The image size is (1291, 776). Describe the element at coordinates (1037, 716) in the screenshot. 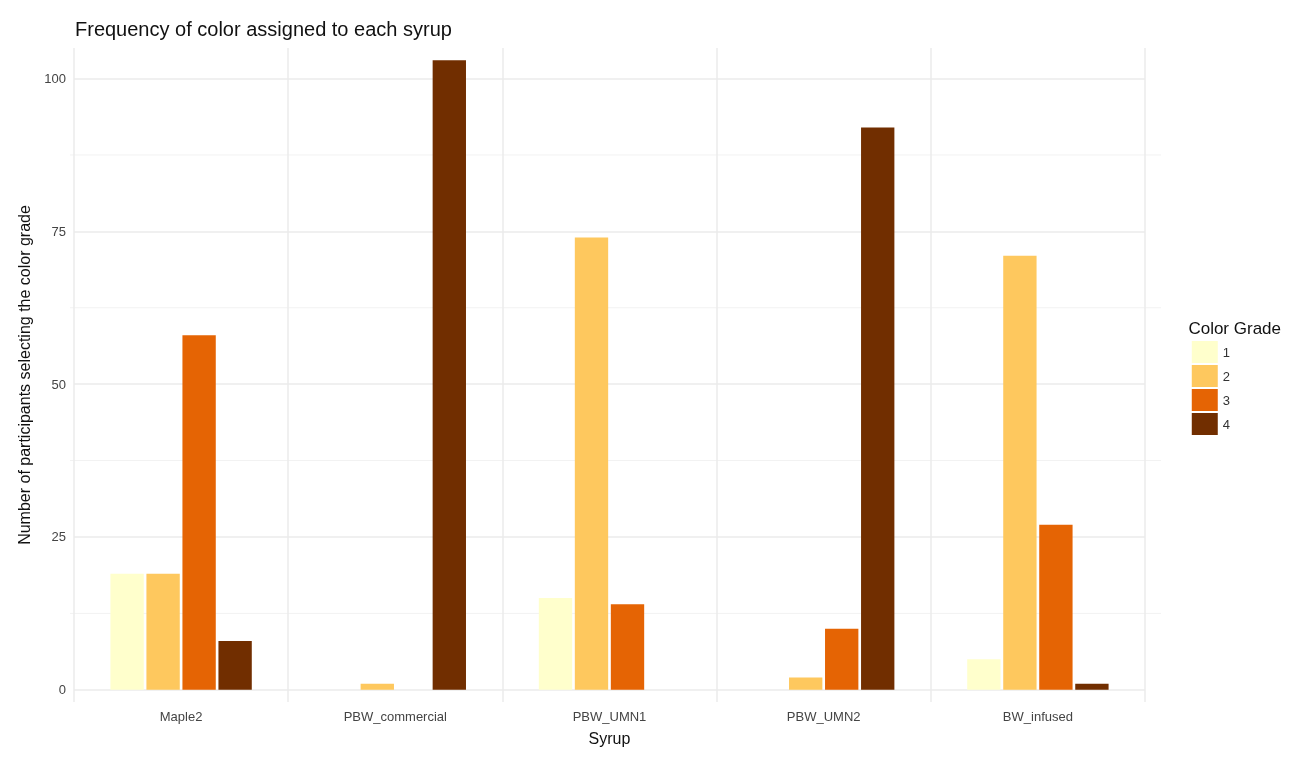

I see `x-tick-label: BW_infused` at that location.